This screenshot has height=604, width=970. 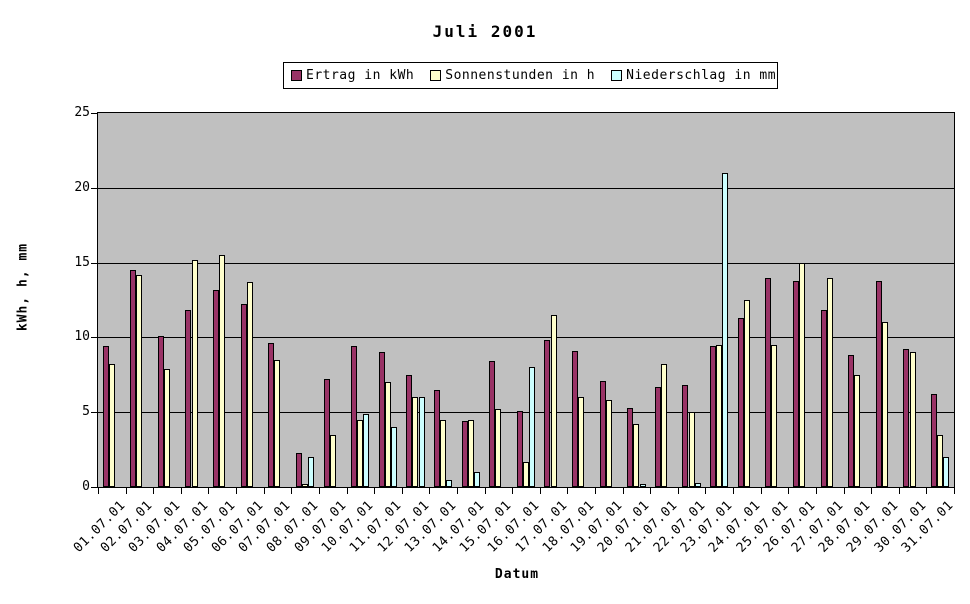 I want to click on bar-sonnenstunden-03.07.01, so click(x=167, y=428).